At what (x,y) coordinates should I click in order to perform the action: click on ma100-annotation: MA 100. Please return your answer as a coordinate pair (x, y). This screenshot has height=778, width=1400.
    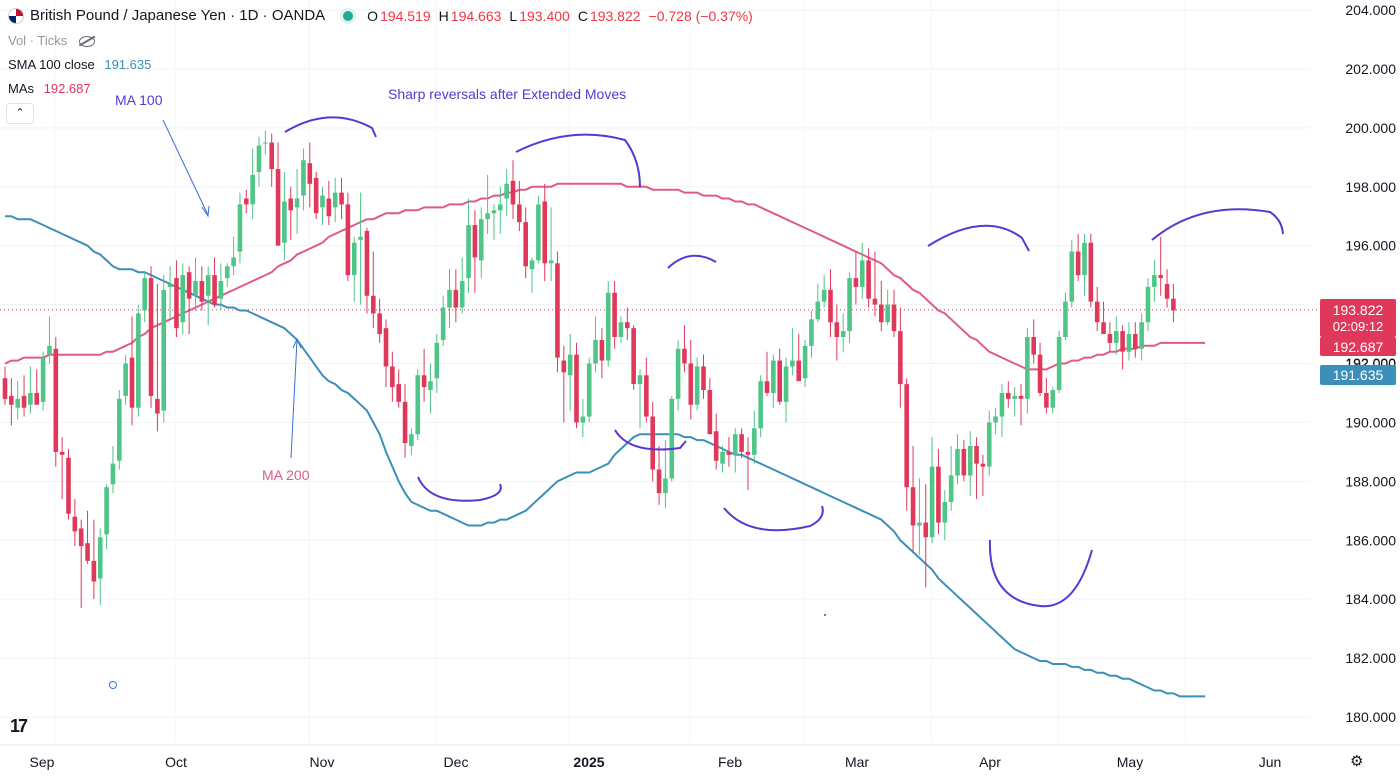
    Looking at the image, I should click on (139, 100).